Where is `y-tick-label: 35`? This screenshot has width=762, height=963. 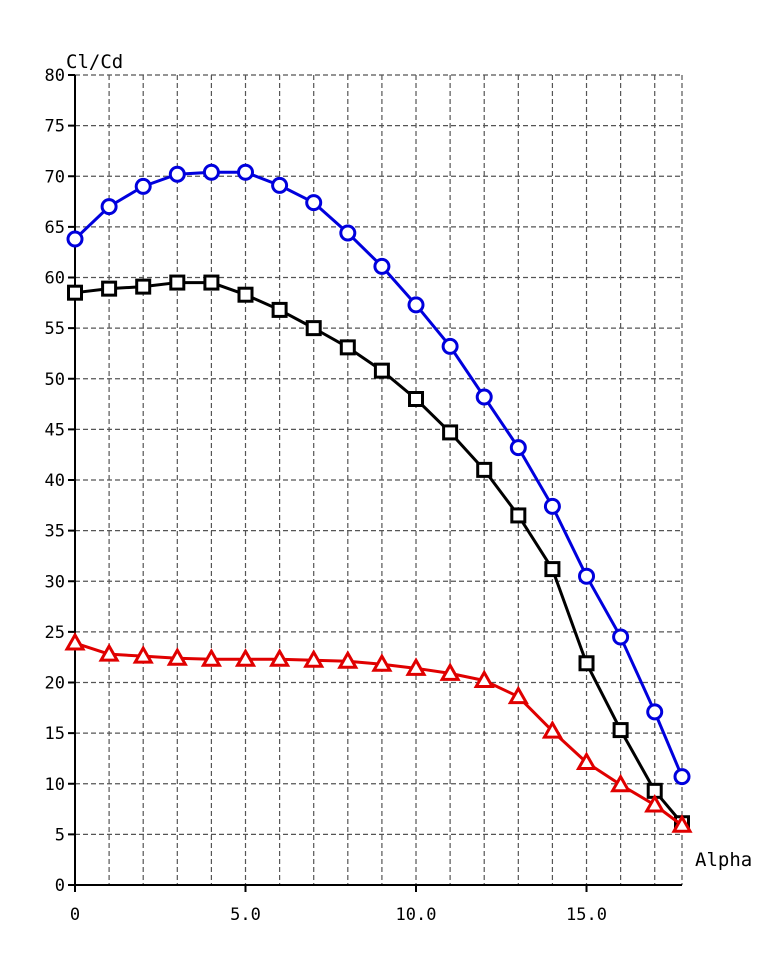 y-tick-label: 35 is located at coordinates (55, 532).